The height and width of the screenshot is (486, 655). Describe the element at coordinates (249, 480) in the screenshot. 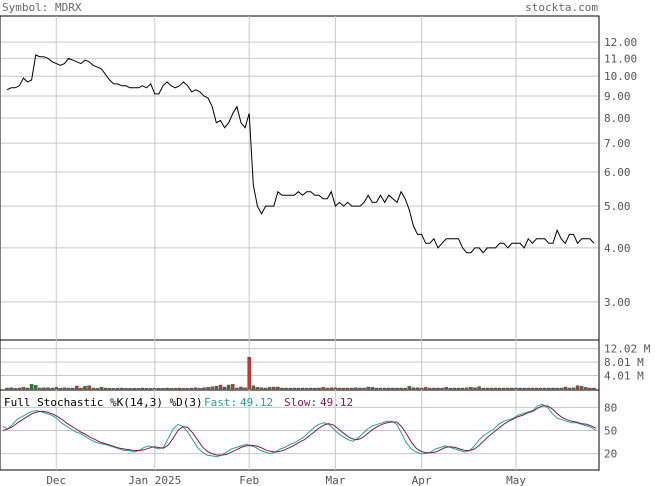

I see `date-tick-label: Feb` at that location.